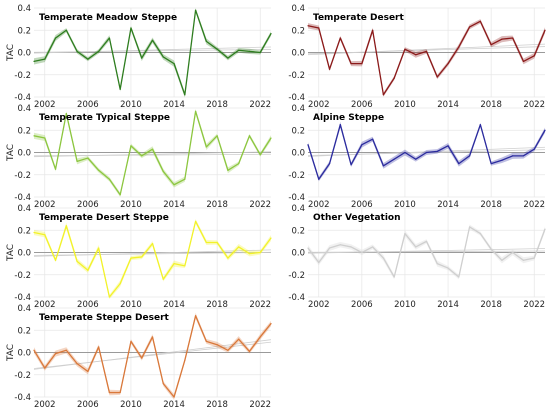  I want to click on panel-title: Temperate Meadow Steppe, so click(108, 18).